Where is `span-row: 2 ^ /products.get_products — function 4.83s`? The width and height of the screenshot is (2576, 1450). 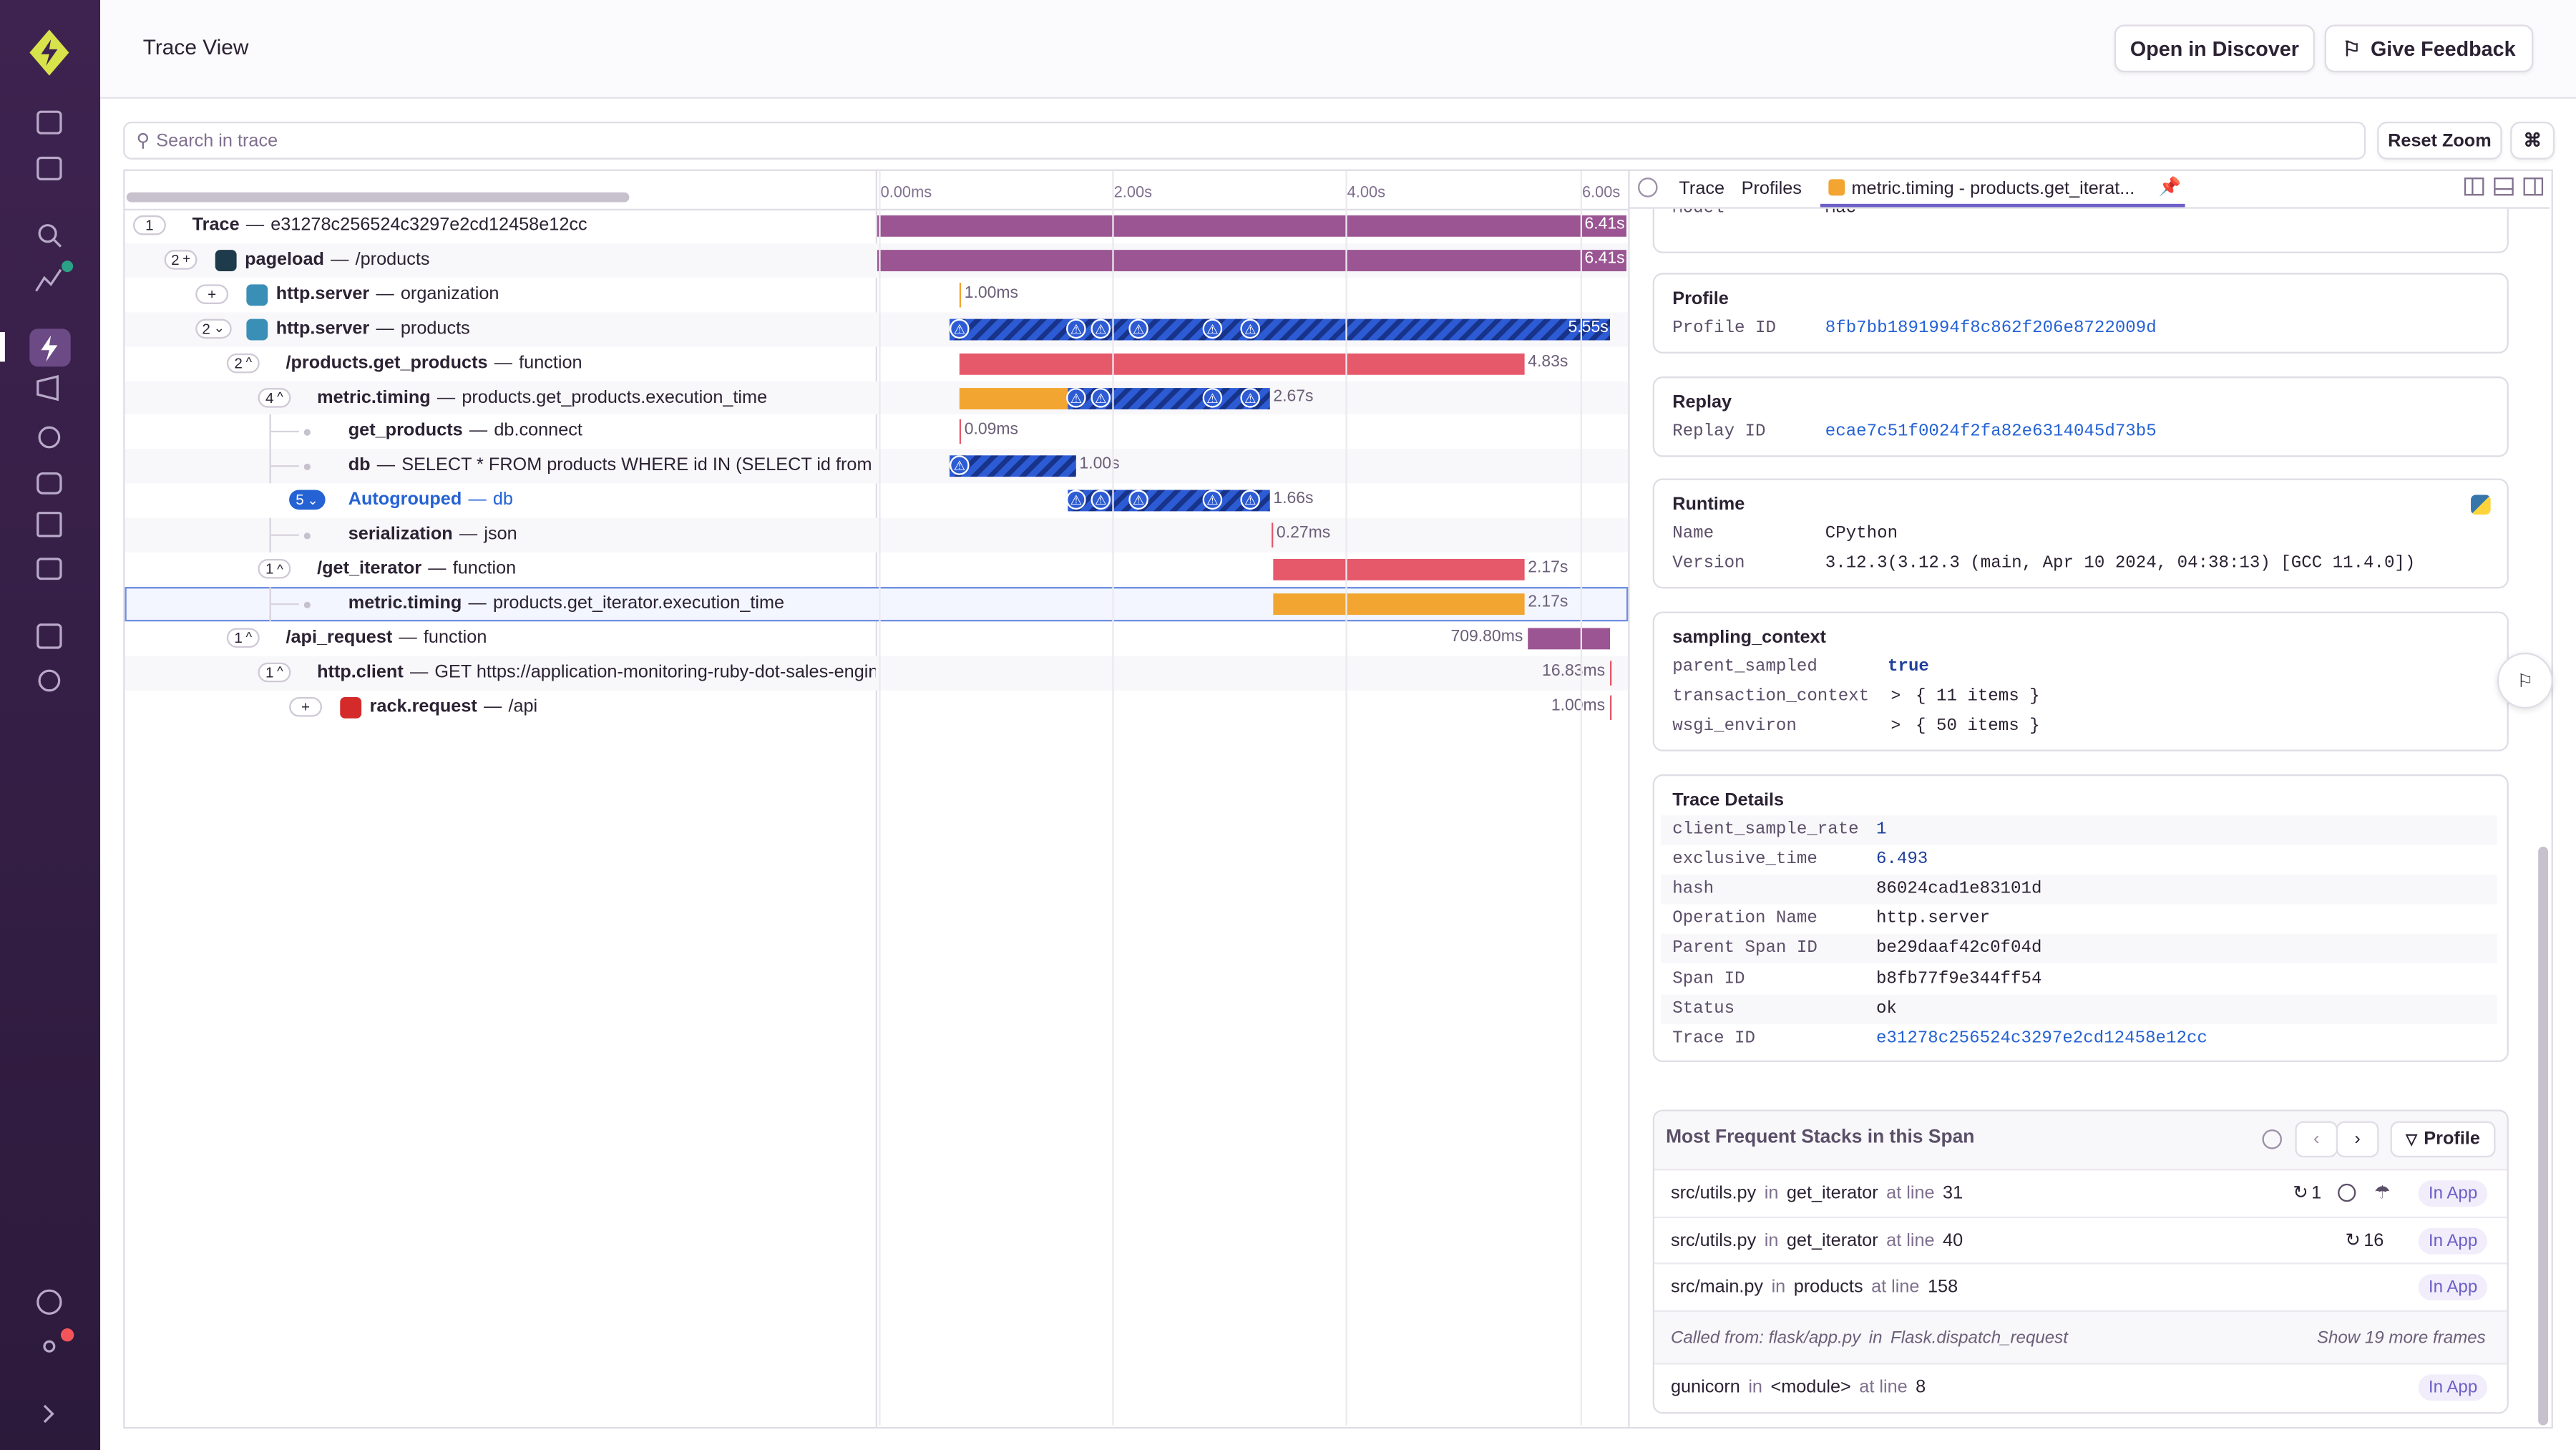 span-row: 2 ^ /products.get_products — function 4.83s is located at coordinates (876, 363).